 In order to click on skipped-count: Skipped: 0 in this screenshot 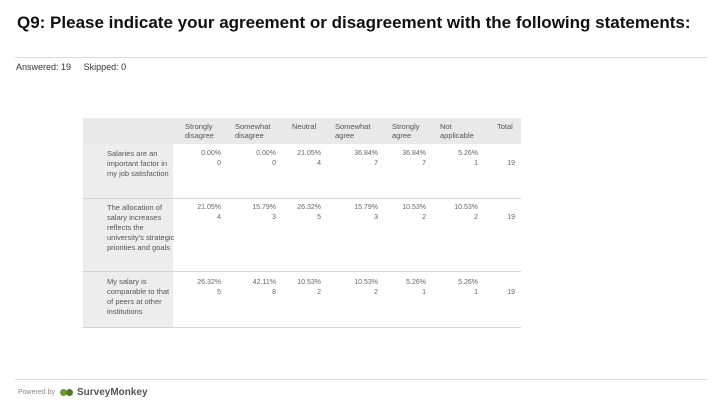, I will do `click(105, 67)`.